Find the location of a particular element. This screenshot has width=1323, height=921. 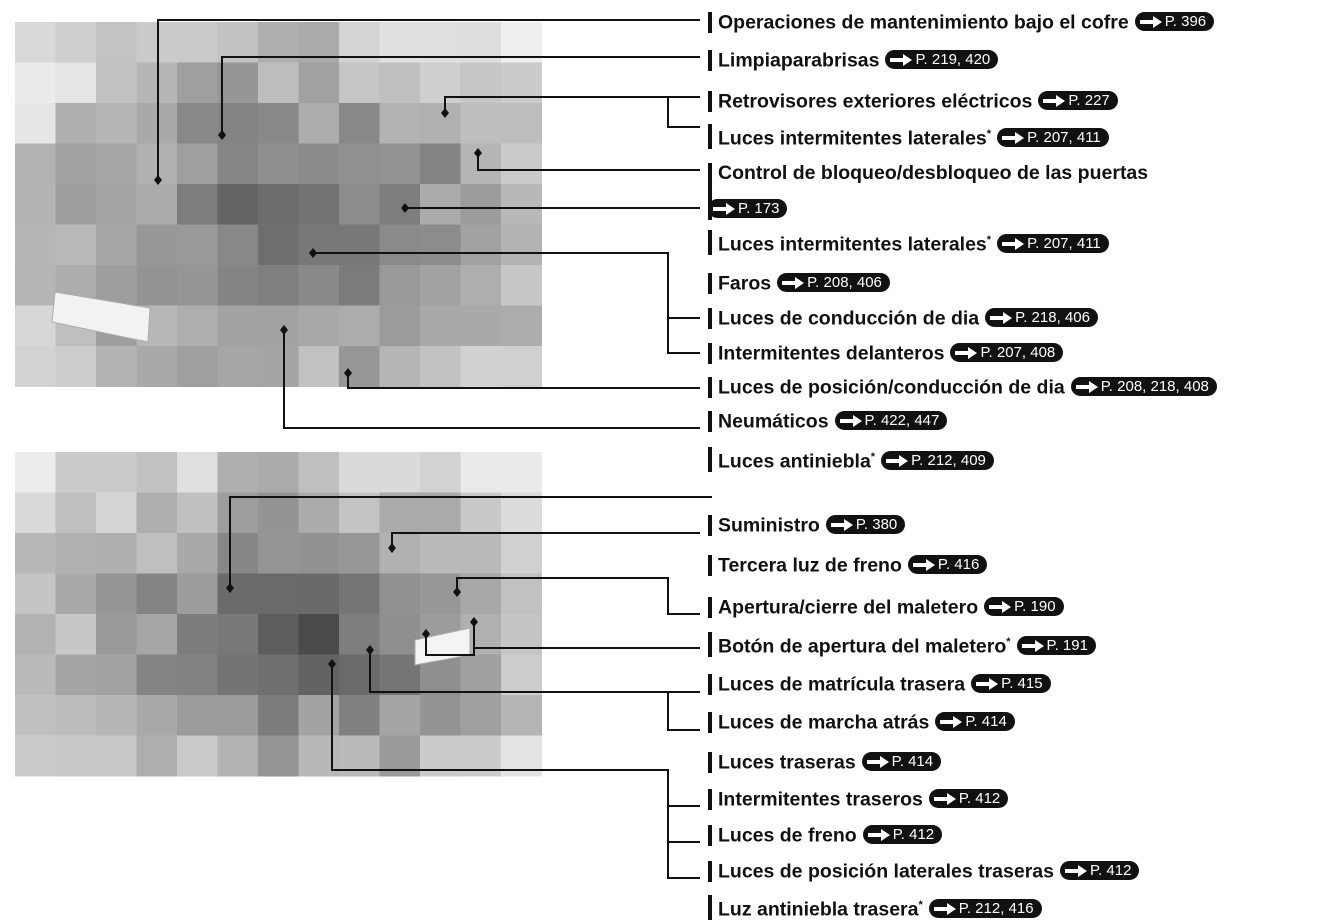

page-ref: P. 380 is located at coordinates (865, 524).